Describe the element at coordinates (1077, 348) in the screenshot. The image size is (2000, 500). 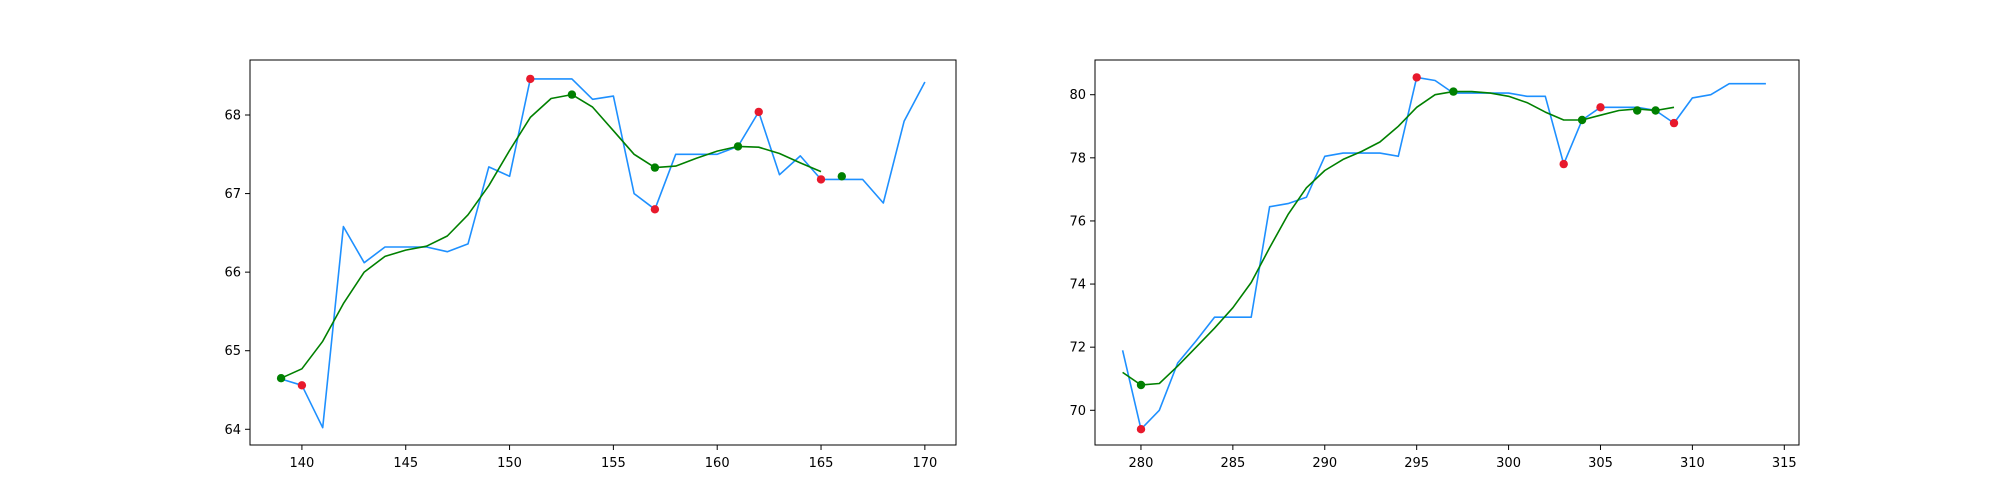
I see `right-chart-y-tick-label: 72` at that location.